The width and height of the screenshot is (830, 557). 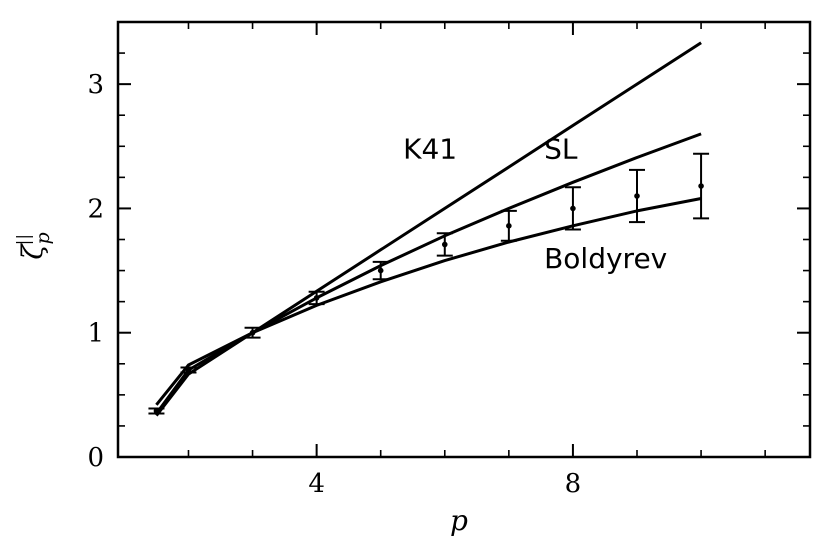 I want to click on y-axis-label-group: ζp||, so click(x=34, y=245).